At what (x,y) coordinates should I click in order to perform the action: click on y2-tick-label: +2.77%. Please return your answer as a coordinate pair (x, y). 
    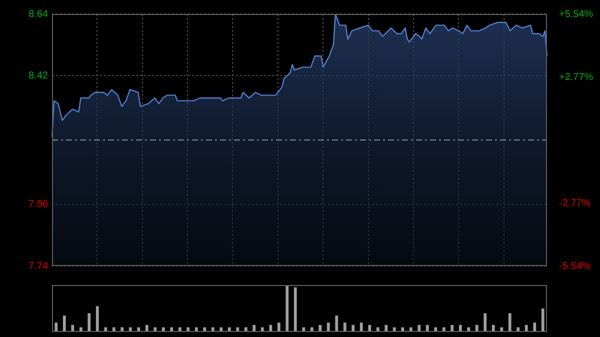
    Looking at the image, I should click on (576, 77).